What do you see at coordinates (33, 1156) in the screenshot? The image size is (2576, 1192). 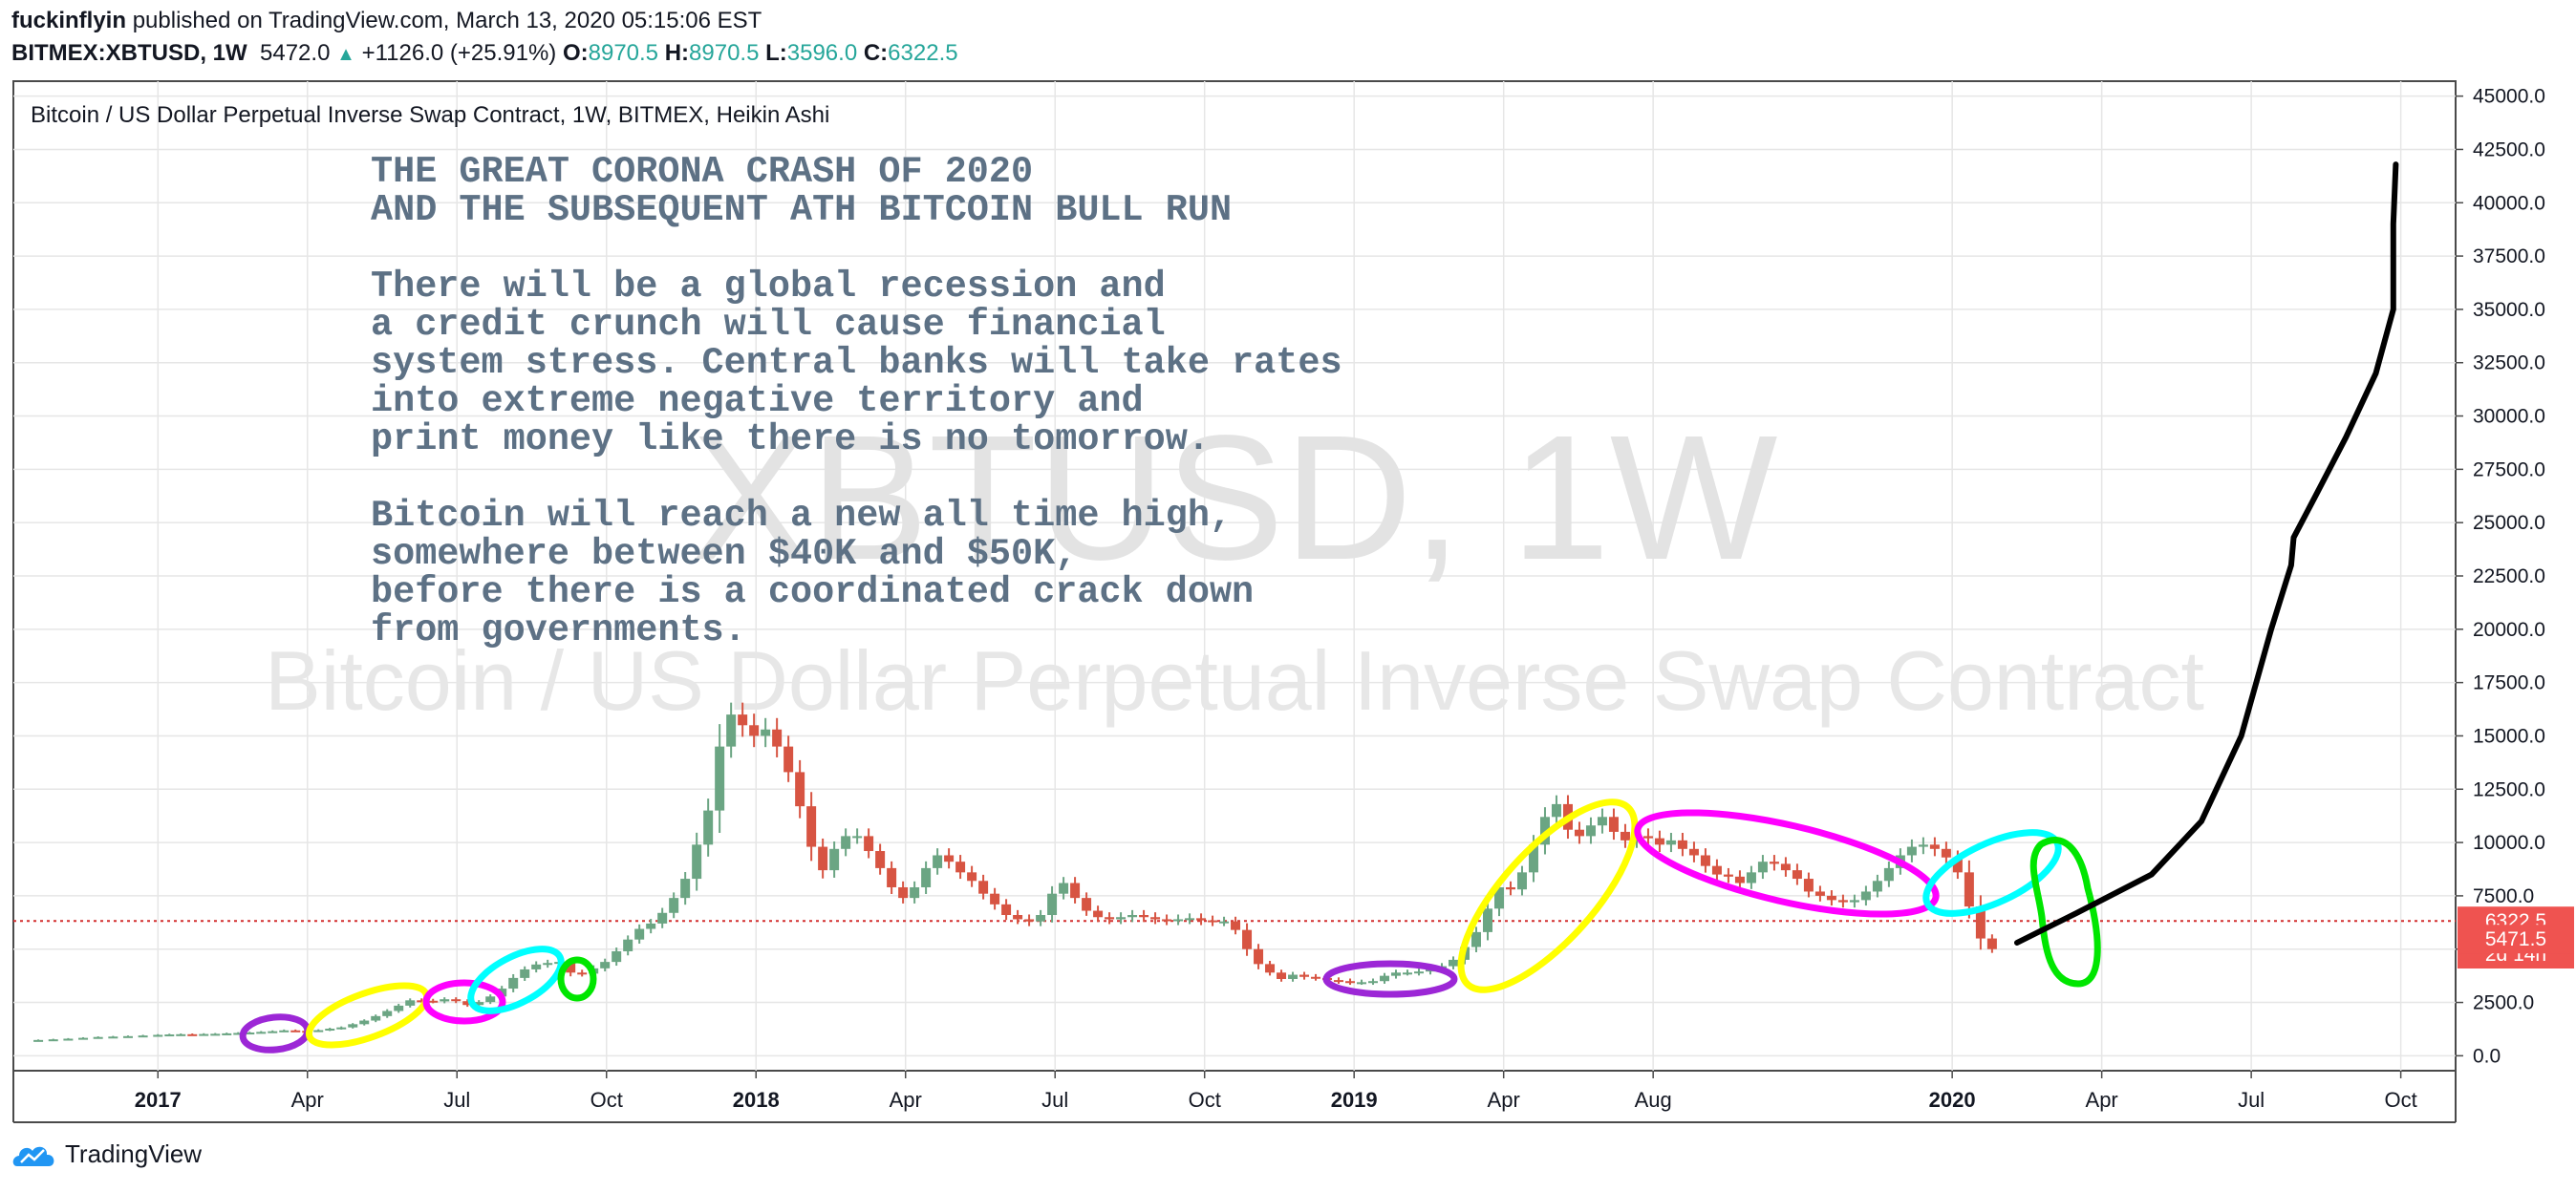 I see `tradingview-logo-icon` at bounding box center [33, 1156].